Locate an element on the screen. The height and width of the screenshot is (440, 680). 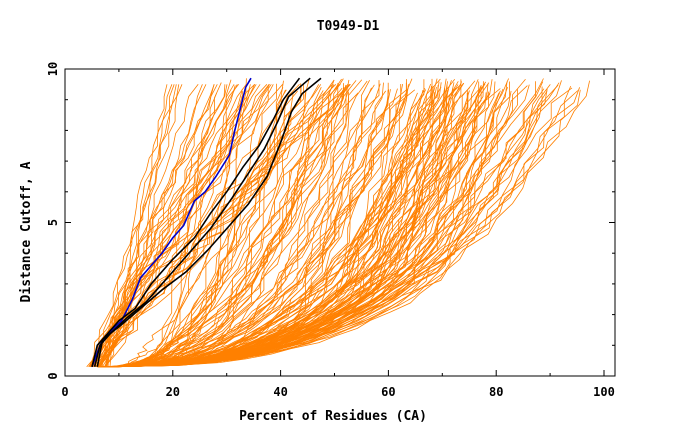
x-axis-label: Percent of Residues (CA) is located at coordinates (333, 416).